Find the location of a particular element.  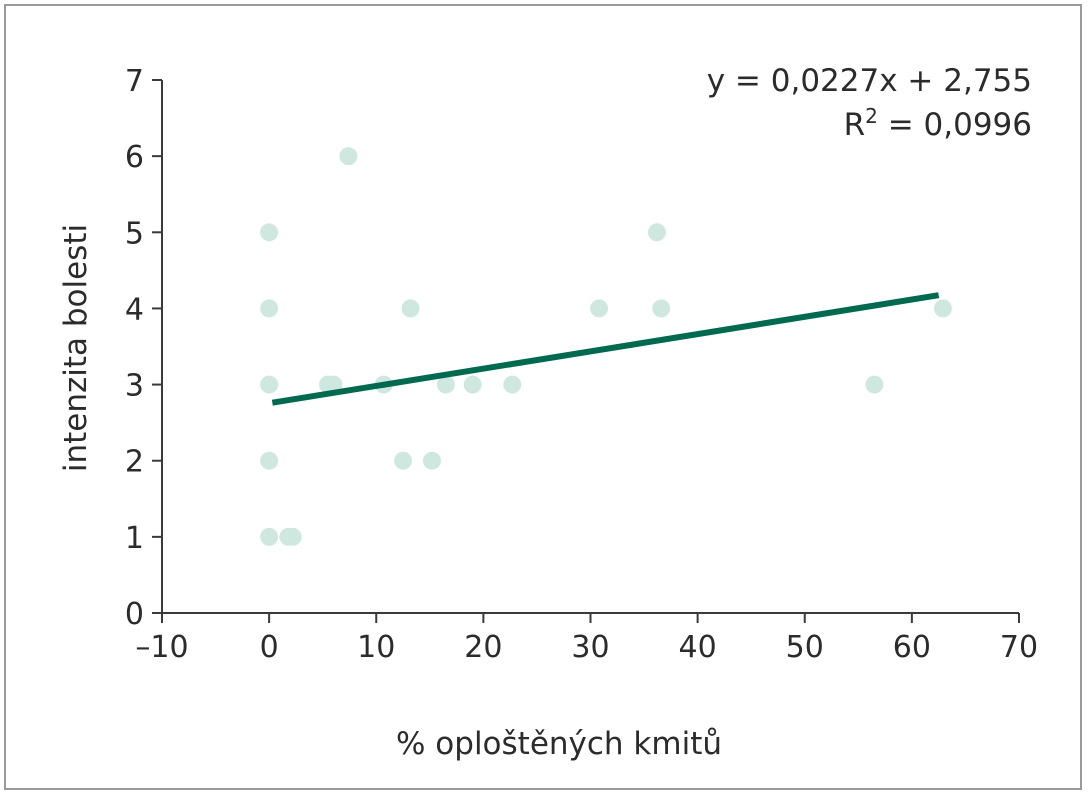

x-tick-label: 10 is located at coordinates (376, 647).